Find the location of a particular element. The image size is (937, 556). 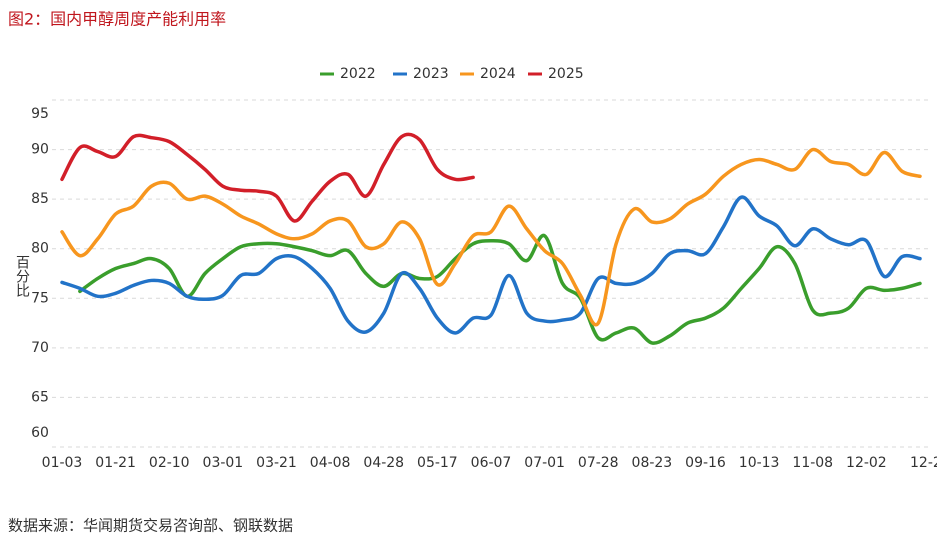

y-tick-label: 85 is located at coordinates (40, 199).